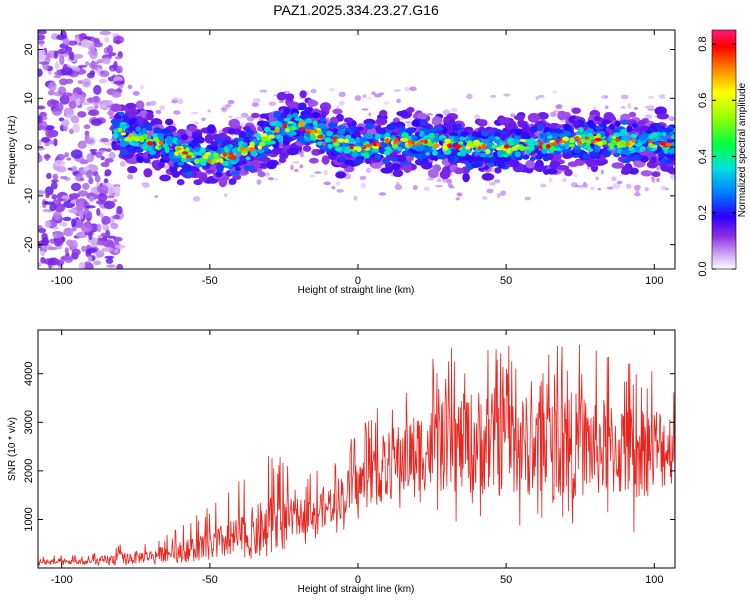 The width and height of the screenshot is (750, 600). I want to click on x-tick-label: 50, so click(506, 580).